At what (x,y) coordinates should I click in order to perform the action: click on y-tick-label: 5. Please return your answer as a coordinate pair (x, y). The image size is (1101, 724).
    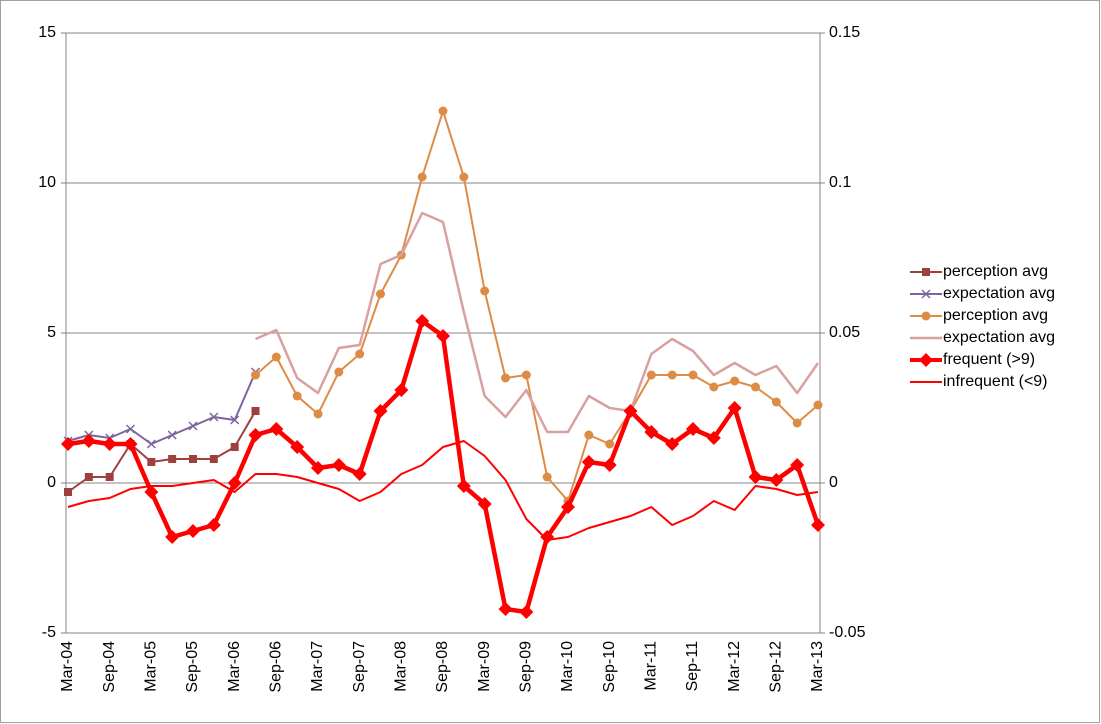
    Looking at the image, I should click on (51, 332).